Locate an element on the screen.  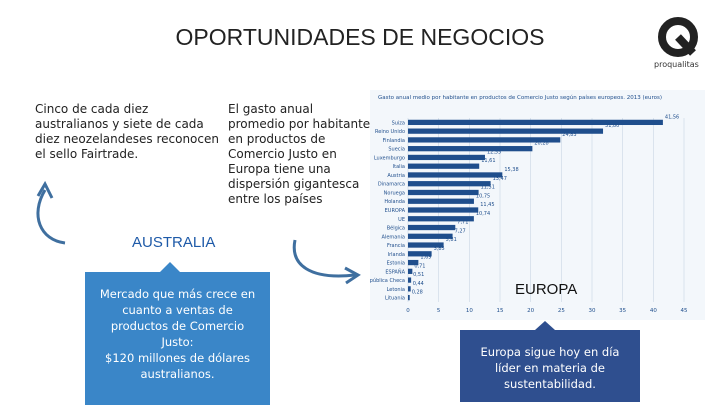
x-tick-label: 15 is located at coordinates (500, 311).